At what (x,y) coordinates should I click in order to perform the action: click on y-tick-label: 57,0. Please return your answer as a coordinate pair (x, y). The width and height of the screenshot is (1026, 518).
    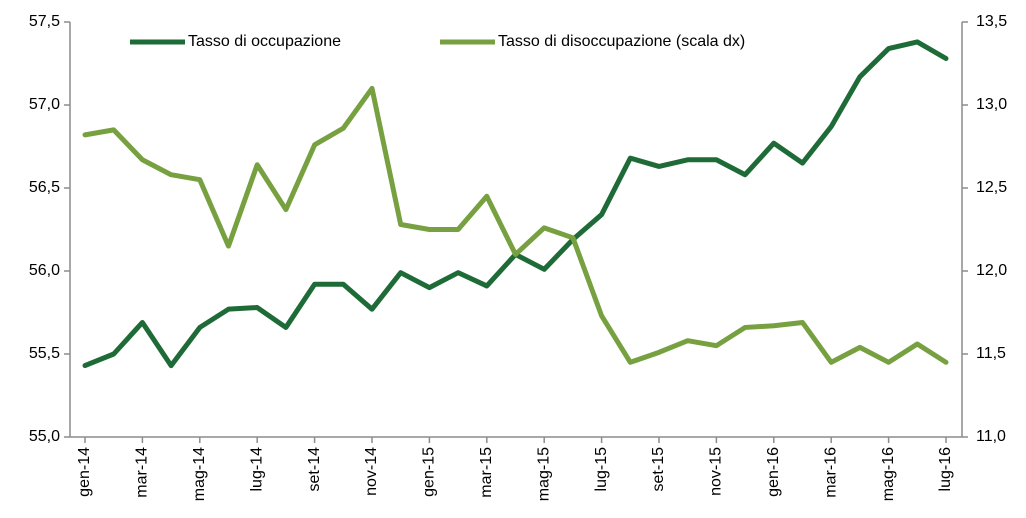
    Looking at the image, I should click on (44, 104).